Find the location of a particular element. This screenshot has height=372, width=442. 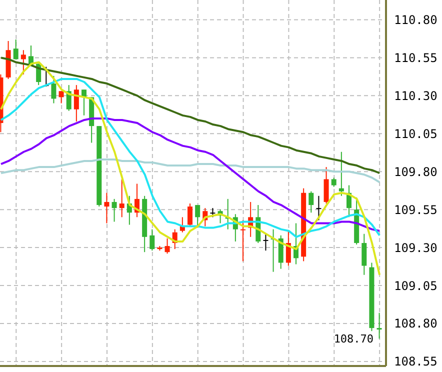

y-tick-label: 109.55 is located at coordinates (416, 209).